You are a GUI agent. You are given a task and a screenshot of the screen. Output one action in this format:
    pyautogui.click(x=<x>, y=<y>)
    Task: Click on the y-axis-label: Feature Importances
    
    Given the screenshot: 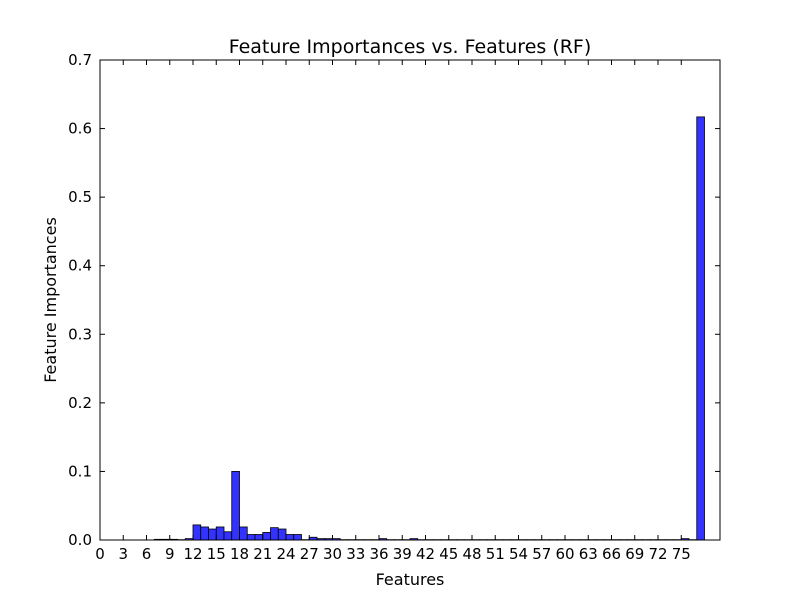 What is the action you would take?
    pyautogui.click(x=50, y=300)
    